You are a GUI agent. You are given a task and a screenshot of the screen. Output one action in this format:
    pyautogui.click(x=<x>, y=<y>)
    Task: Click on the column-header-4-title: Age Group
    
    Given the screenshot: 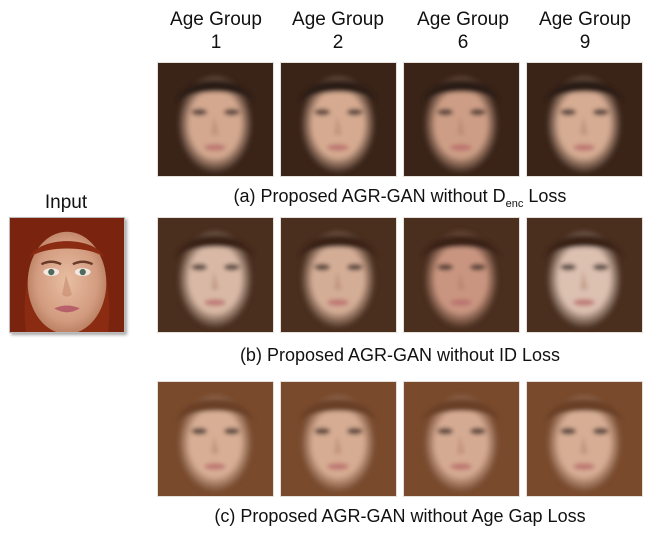 What is the action you would take?
    pyautogui.click(x=585, y=19)
    